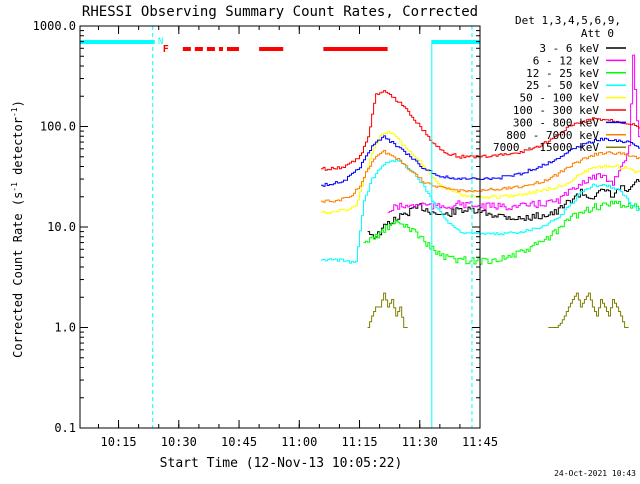 Image resolution: width=640 pixels, height=484 pixels. I want to click on legend-entry-label: 100 - 300 keV, so click(556, 110).